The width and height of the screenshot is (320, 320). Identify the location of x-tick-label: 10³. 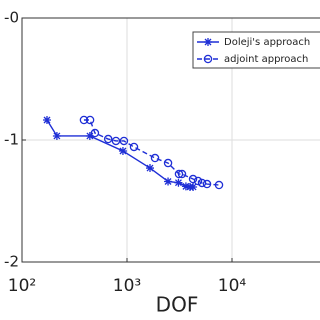
(127, 286).